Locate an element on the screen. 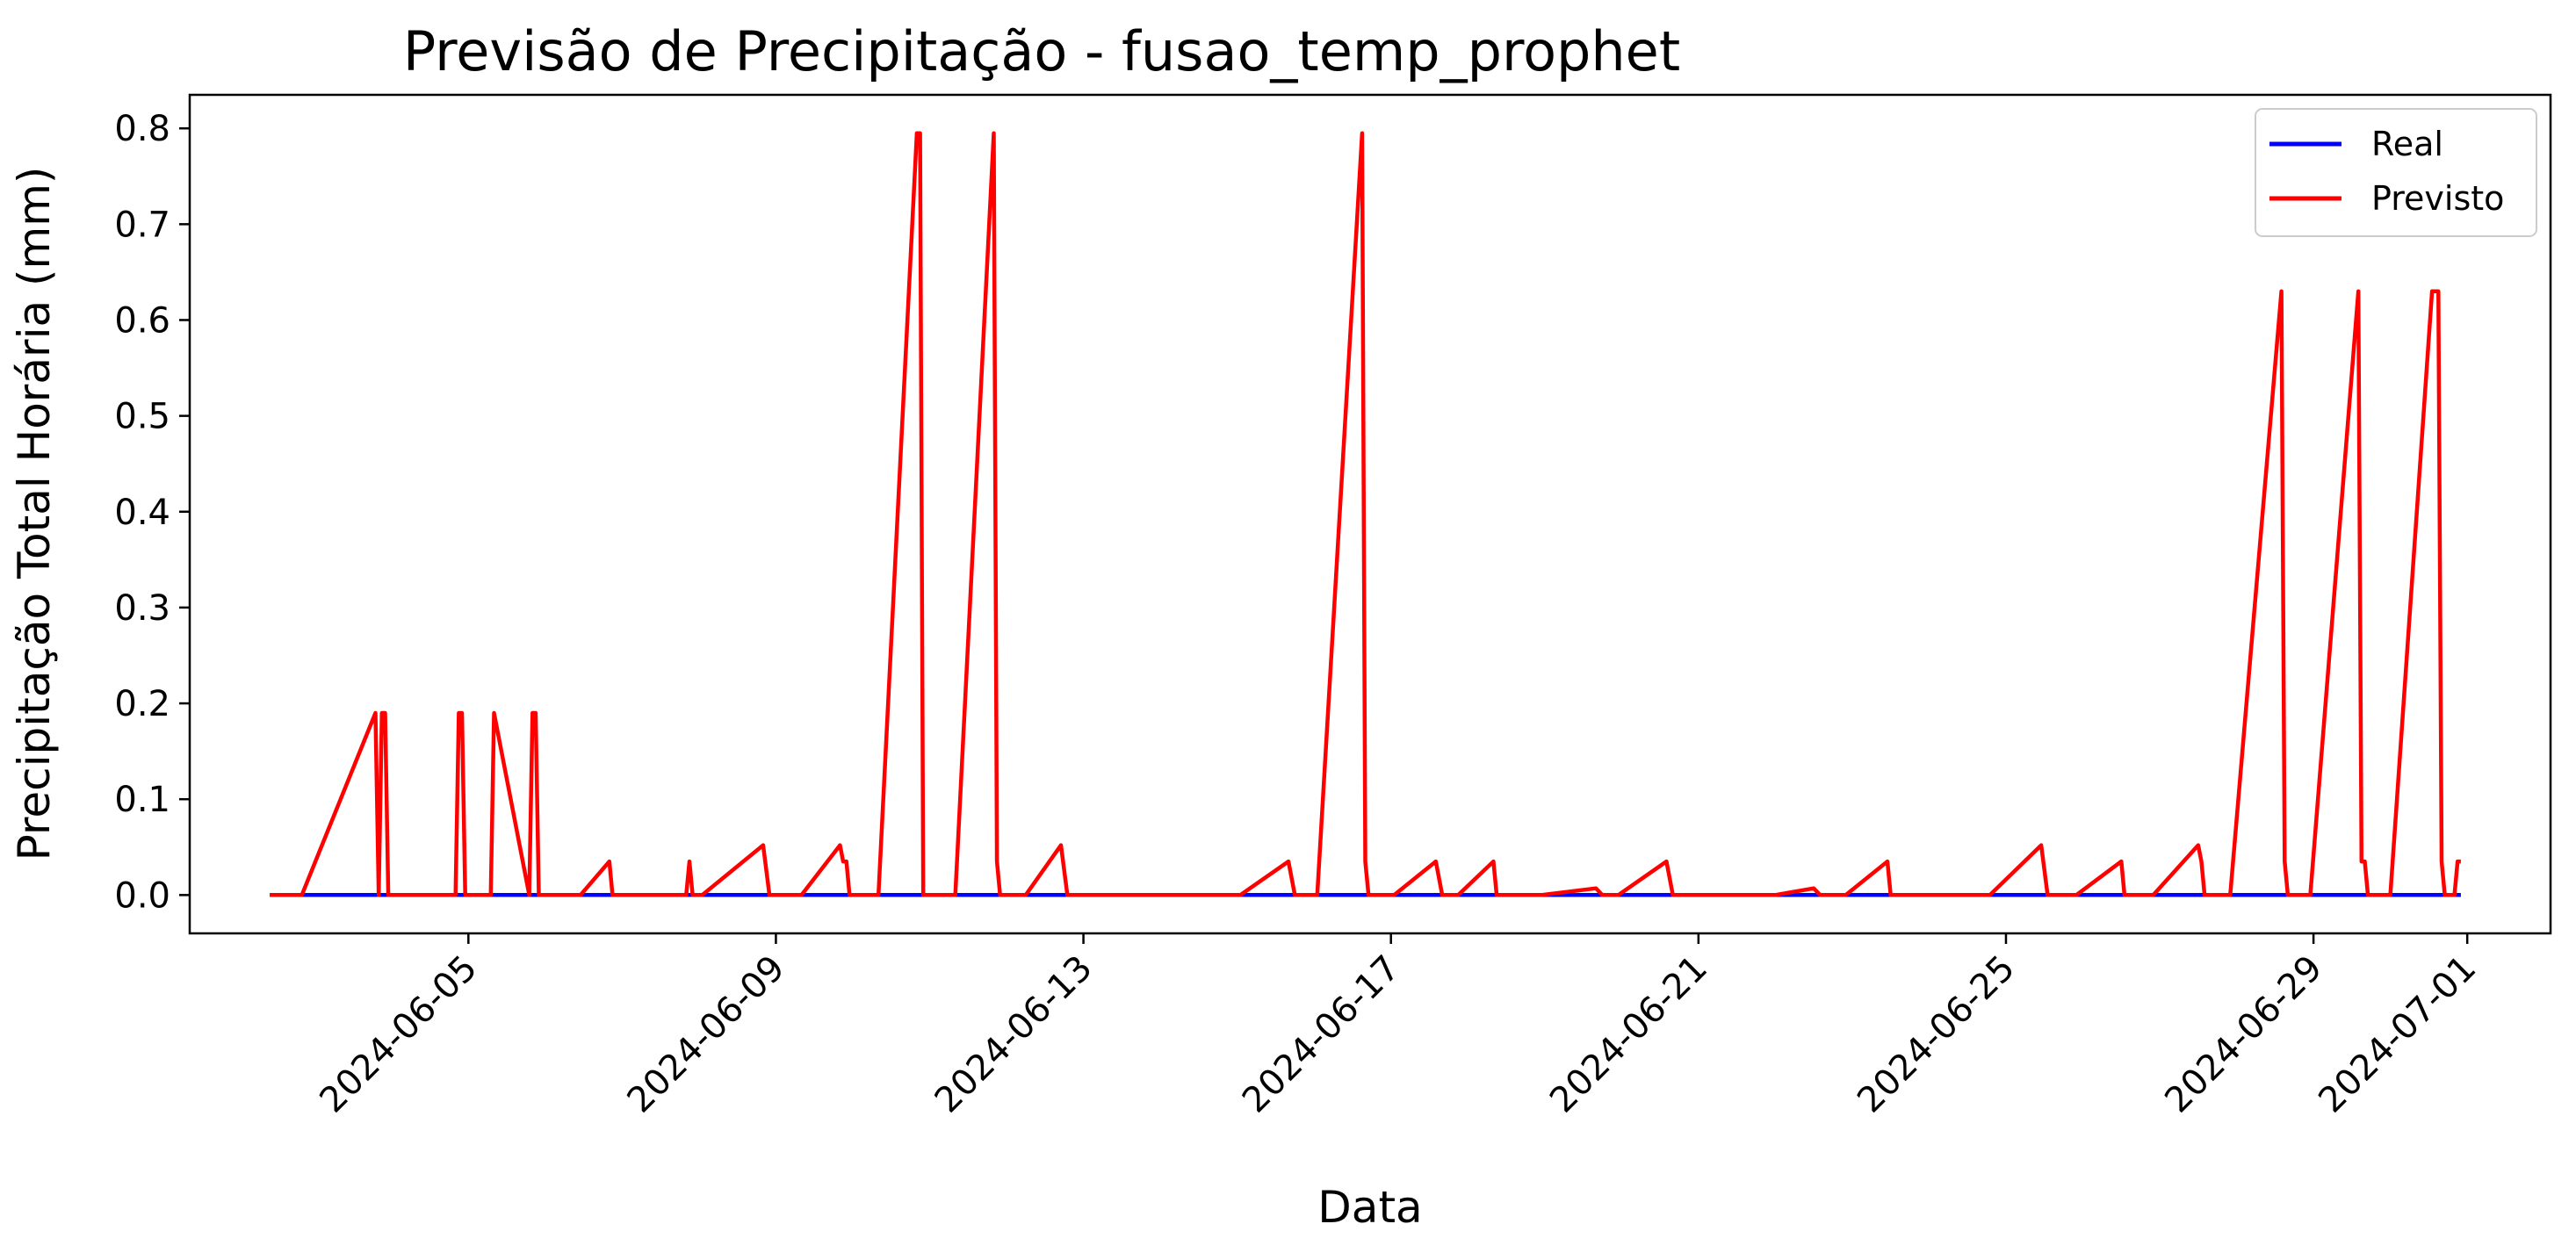 The image size is (2576, 1260). x-tick-label: 2024-06-05 is located at coordinates (398, 1034).